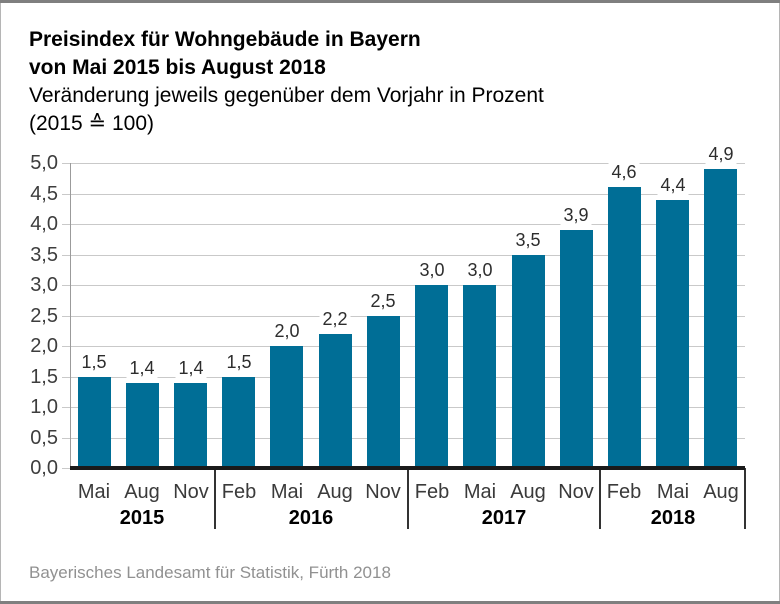 The width and height of the screenshot is (780, 604). Describe the element at coordinates (44, 316) in the screenshot. I see `y-tick-label: 2,5` at that location.